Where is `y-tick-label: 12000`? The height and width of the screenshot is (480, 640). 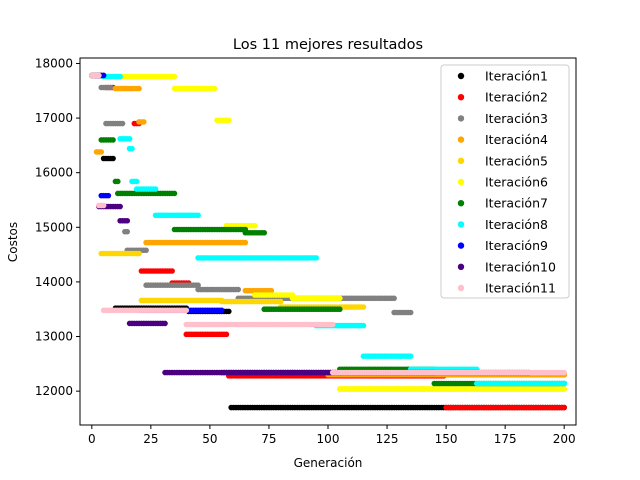
y-tick-label: 12000 is located at coordinates (54, 391).